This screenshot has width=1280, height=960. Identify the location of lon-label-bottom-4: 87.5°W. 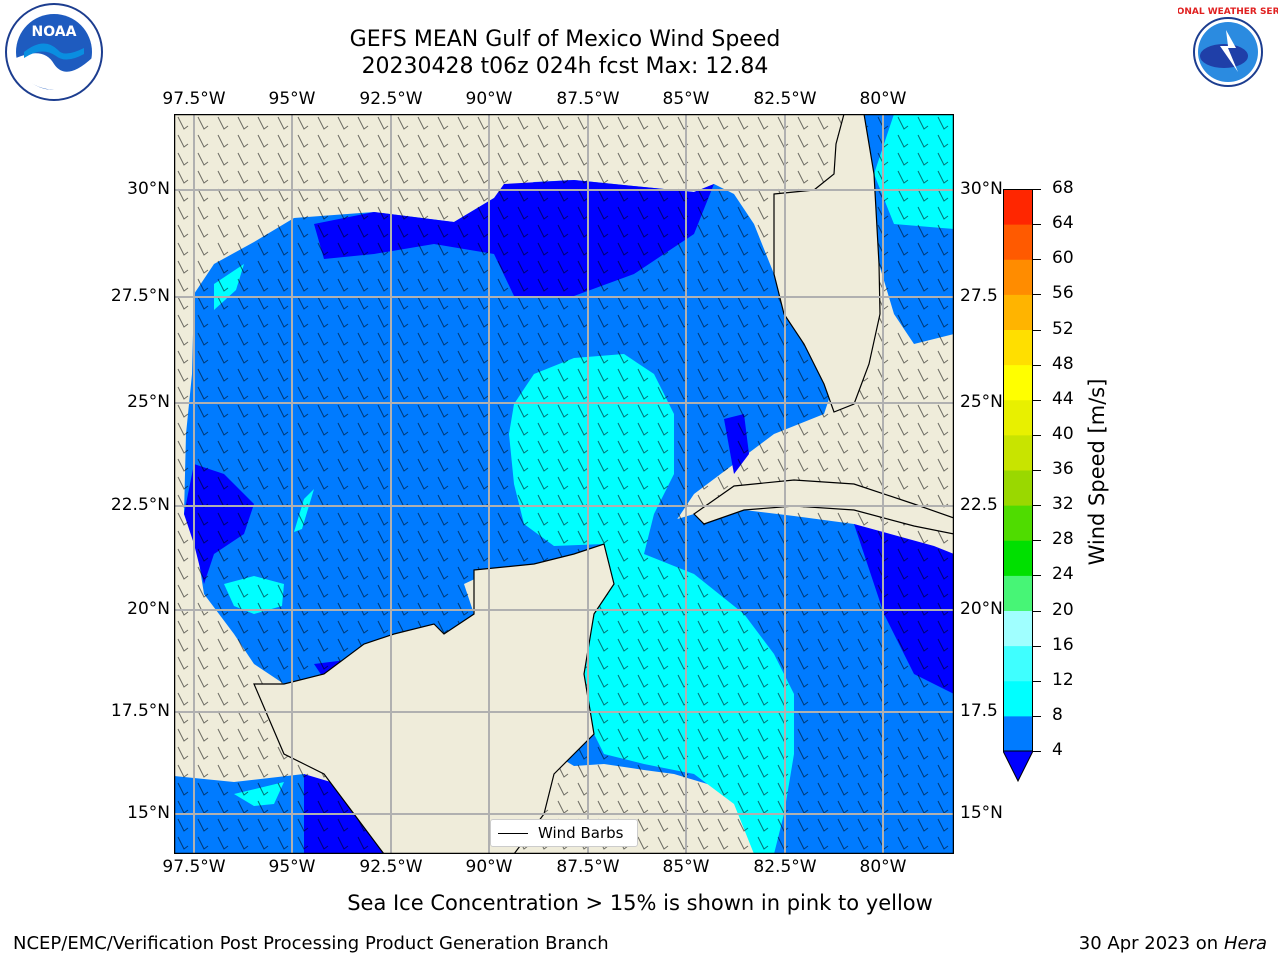
(588, 867).